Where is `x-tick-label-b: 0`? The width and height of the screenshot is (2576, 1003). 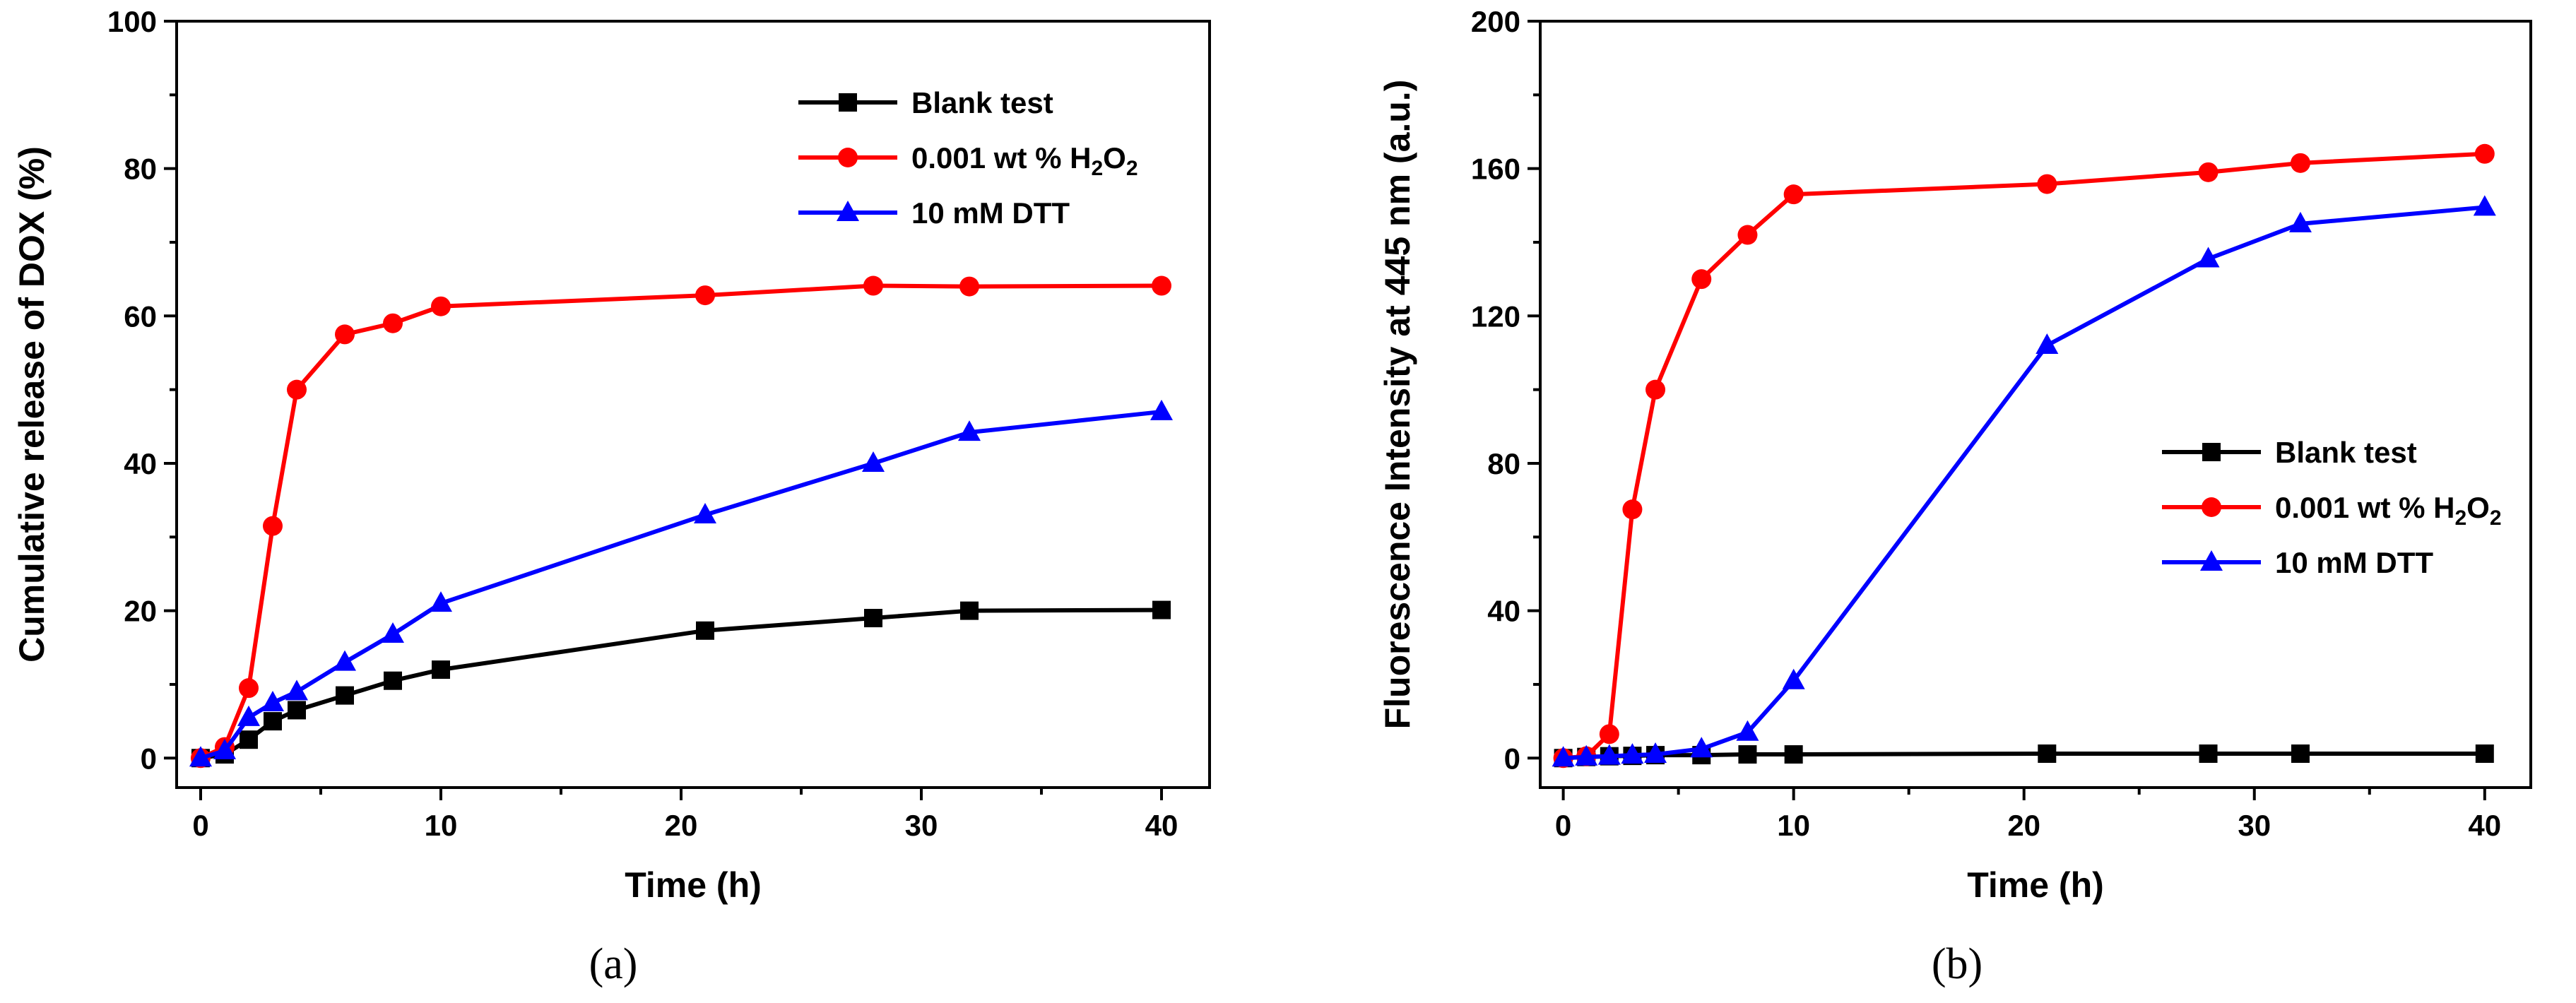 x-tick-label-b: 0 is located at coordinates (1563, 825).